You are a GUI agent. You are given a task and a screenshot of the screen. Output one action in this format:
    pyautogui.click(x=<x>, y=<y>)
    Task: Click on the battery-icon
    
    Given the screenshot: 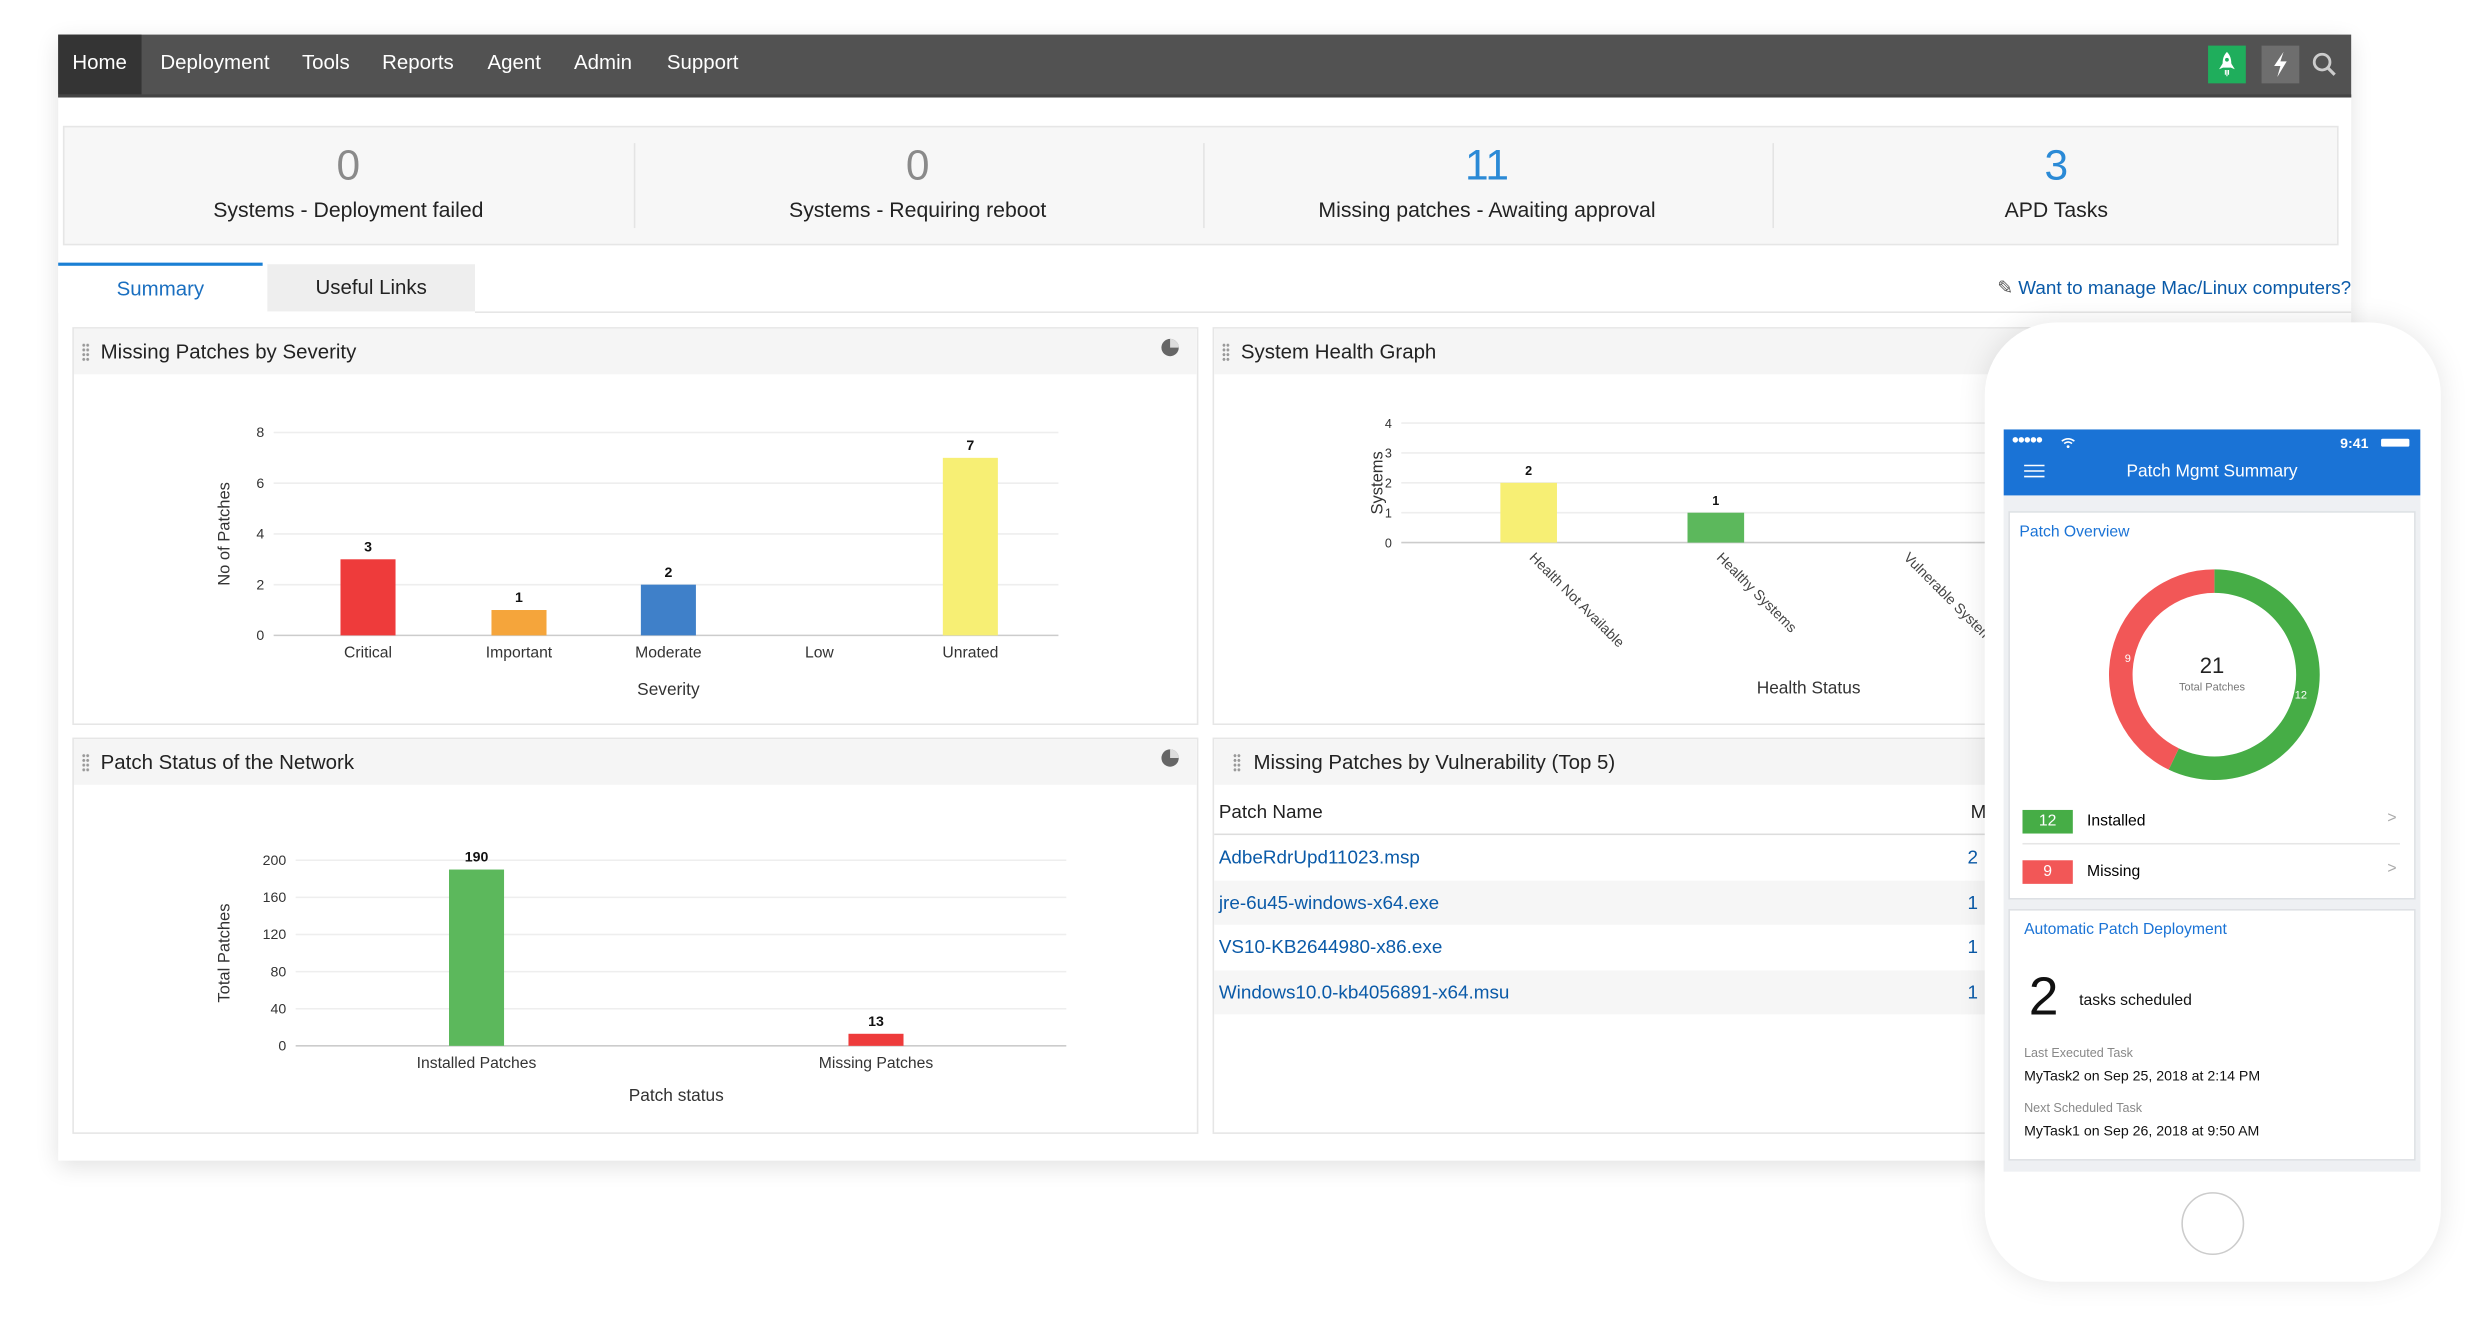 What is the action you would take?
    pyautogui.click(x=2395, y=442)
    